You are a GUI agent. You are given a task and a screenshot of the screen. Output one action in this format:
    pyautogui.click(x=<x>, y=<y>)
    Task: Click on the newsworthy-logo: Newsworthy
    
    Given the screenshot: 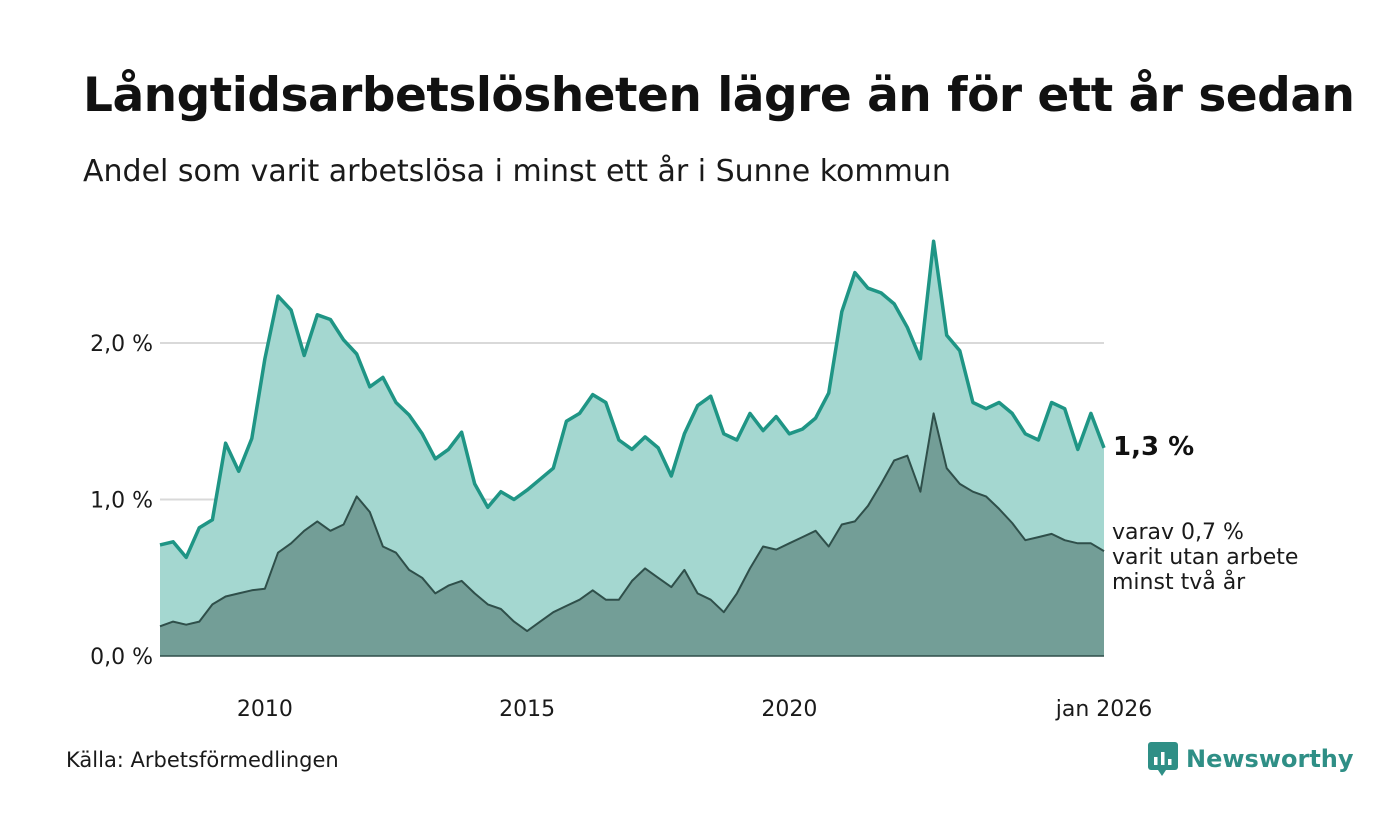 What is the action you would take?
    pyautogui.click(x=1251, y=759)
    